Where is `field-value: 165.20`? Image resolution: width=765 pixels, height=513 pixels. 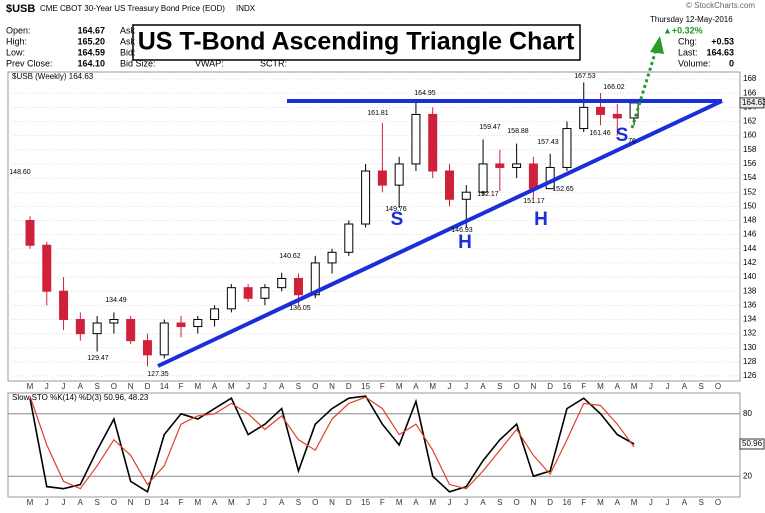
field-value: 165.20 is located at coordinates (91, 41).